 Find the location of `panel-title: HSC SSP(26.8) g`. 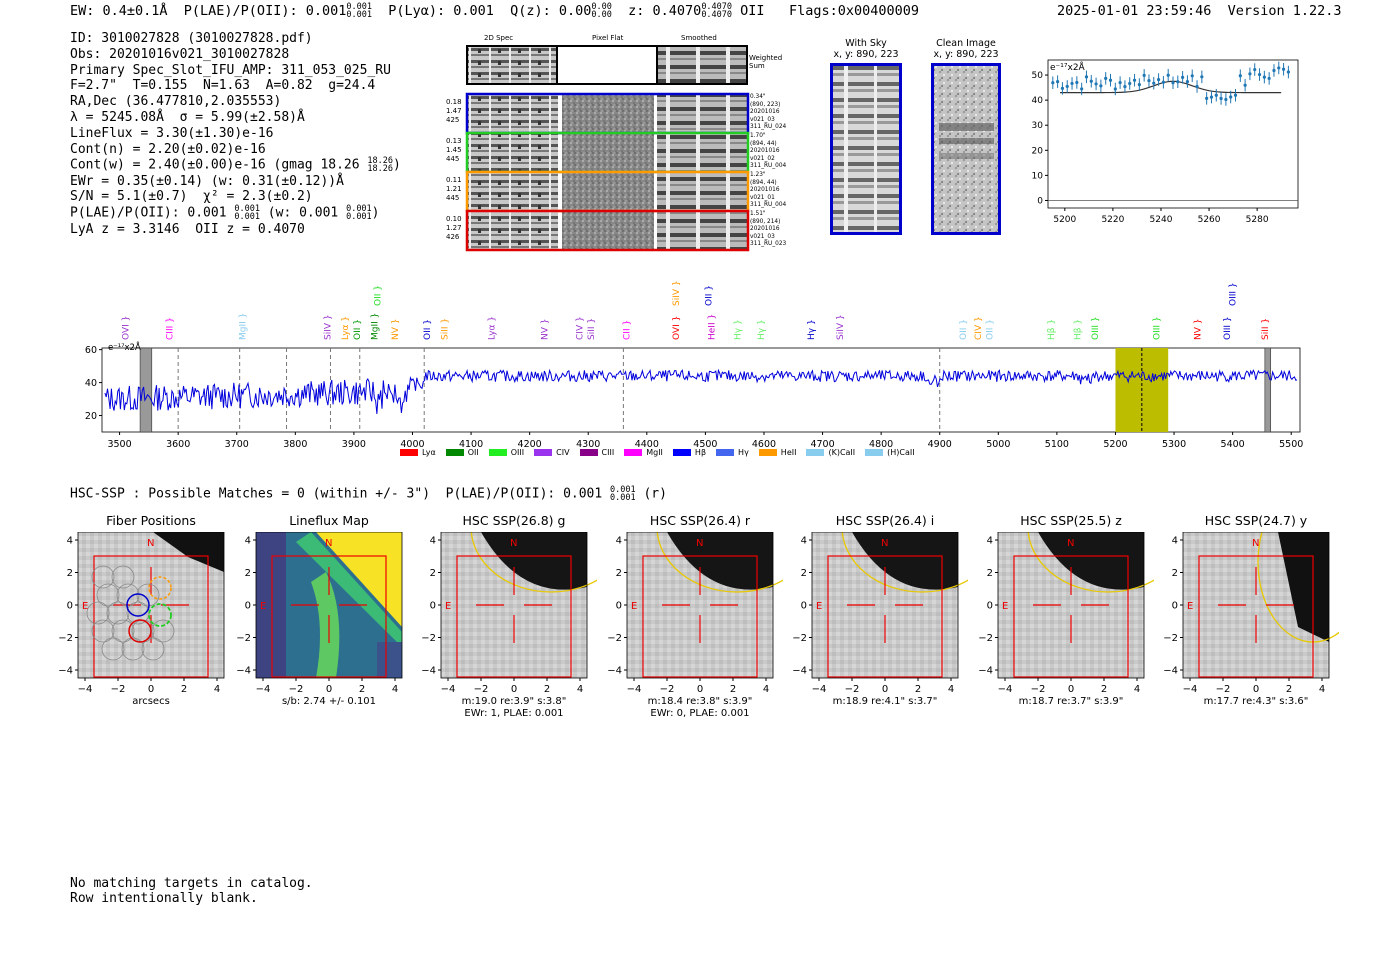

panel-title: HSC SSP(26.8) g is located at coordinates (514, 520).